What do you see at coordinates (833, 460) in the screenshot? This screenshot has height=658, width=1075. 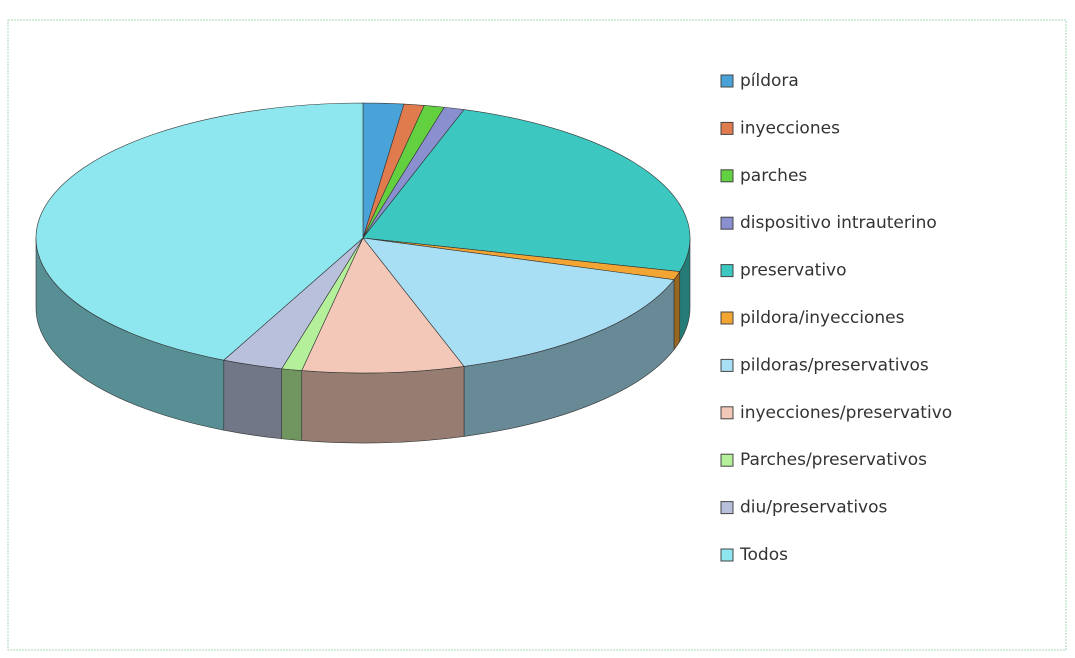 I see `legend-label: Parches/preservativos` at bounding box center [833, 460].